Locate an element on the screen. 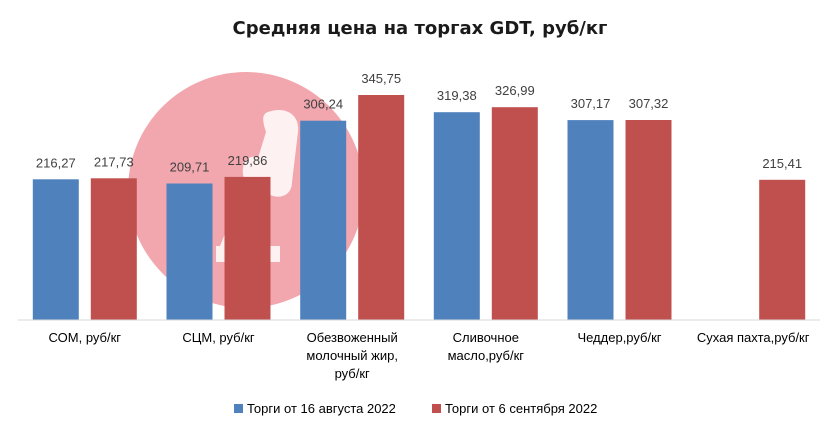 The width and height of the screenshot is (833, 430). value-label-s1-c3: 306,24 is located at coordinates (323, 104).